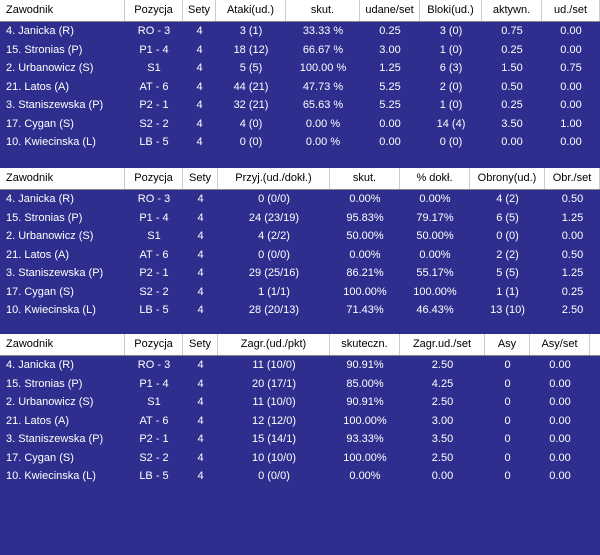 This screenshot has height=555, width=600. What do you see at coordinates (451, 68) in the screenshot?
I see `table-cell: 6 (3)` at bounding box center [451, 68].